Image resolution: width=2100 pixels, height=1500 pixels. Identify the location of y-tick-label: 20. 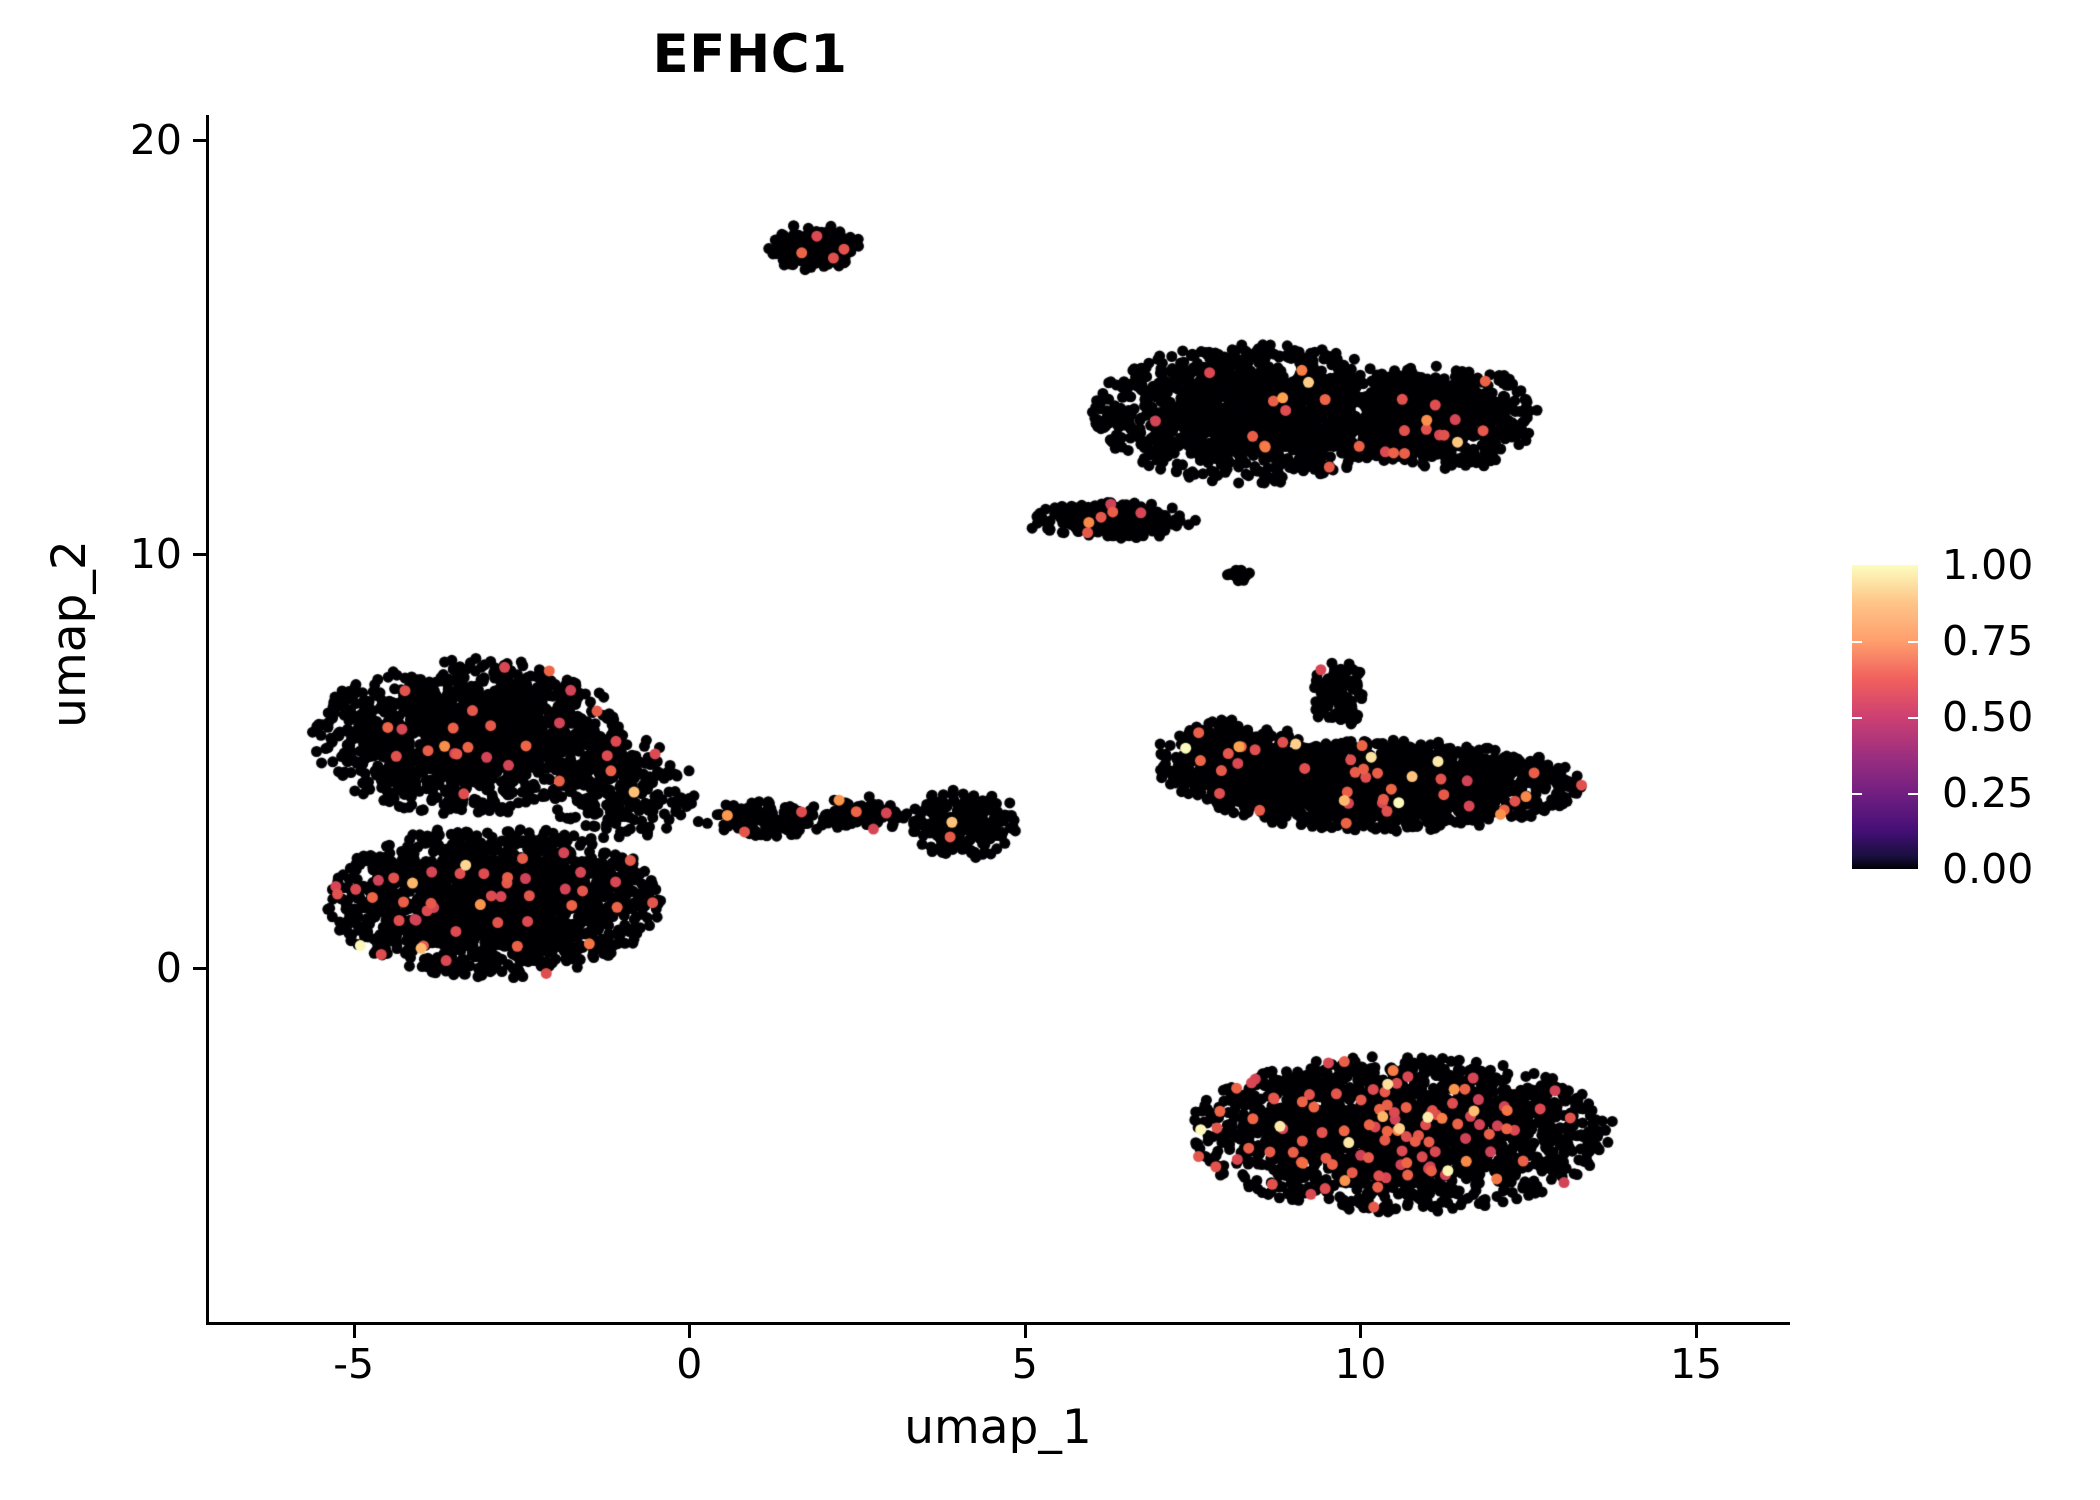
(155, 139).